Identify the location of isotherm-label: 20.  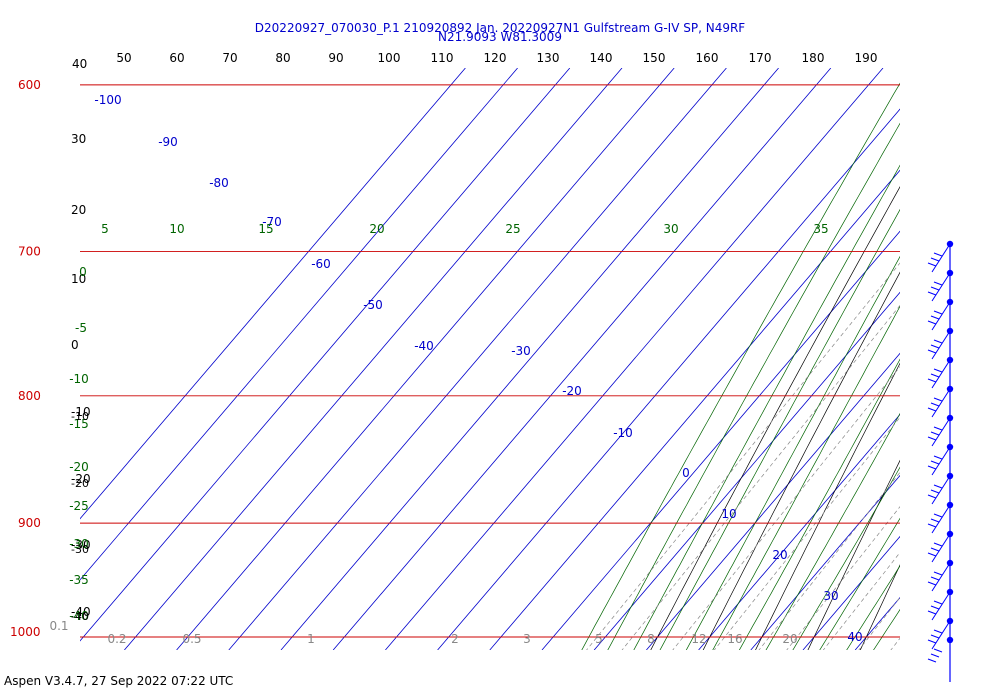
(779, 555).